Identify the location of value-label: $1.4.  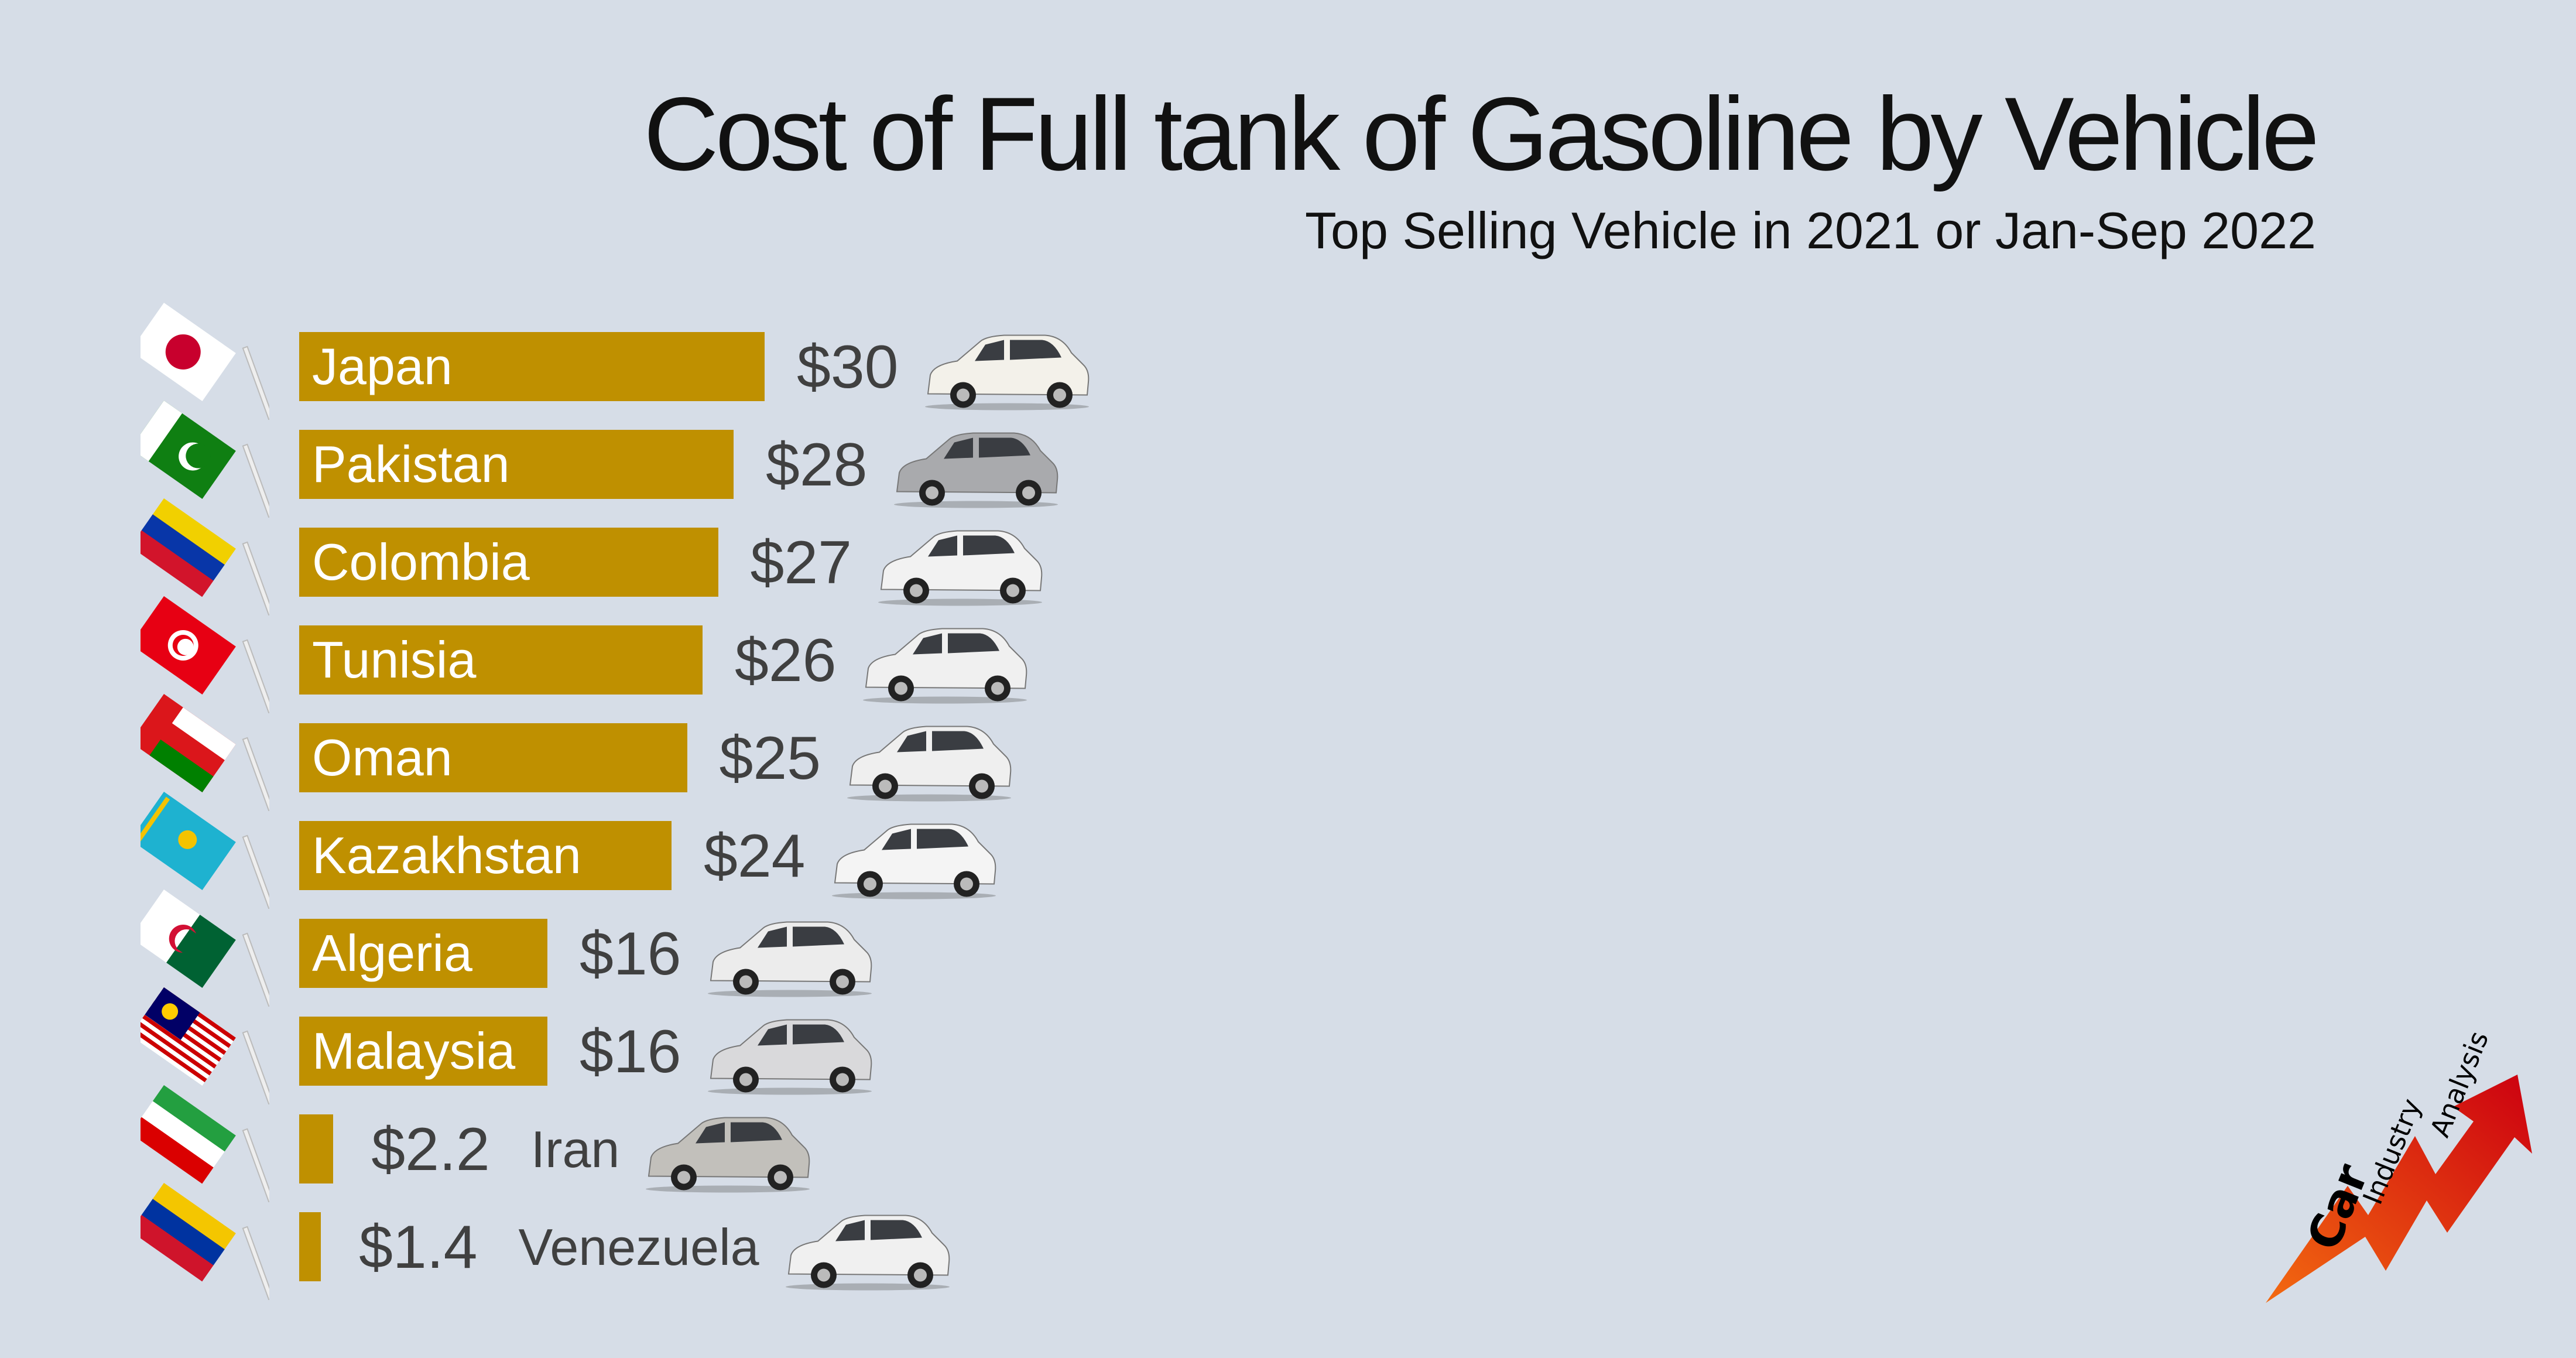
(418, 1247).